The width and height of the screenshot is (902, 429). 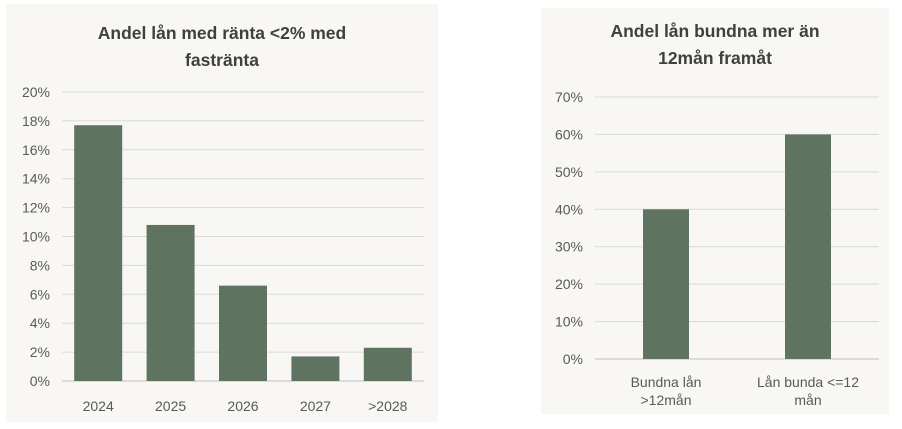 I want to click on y-tick-label: 6%, so click(x=40, y=294).